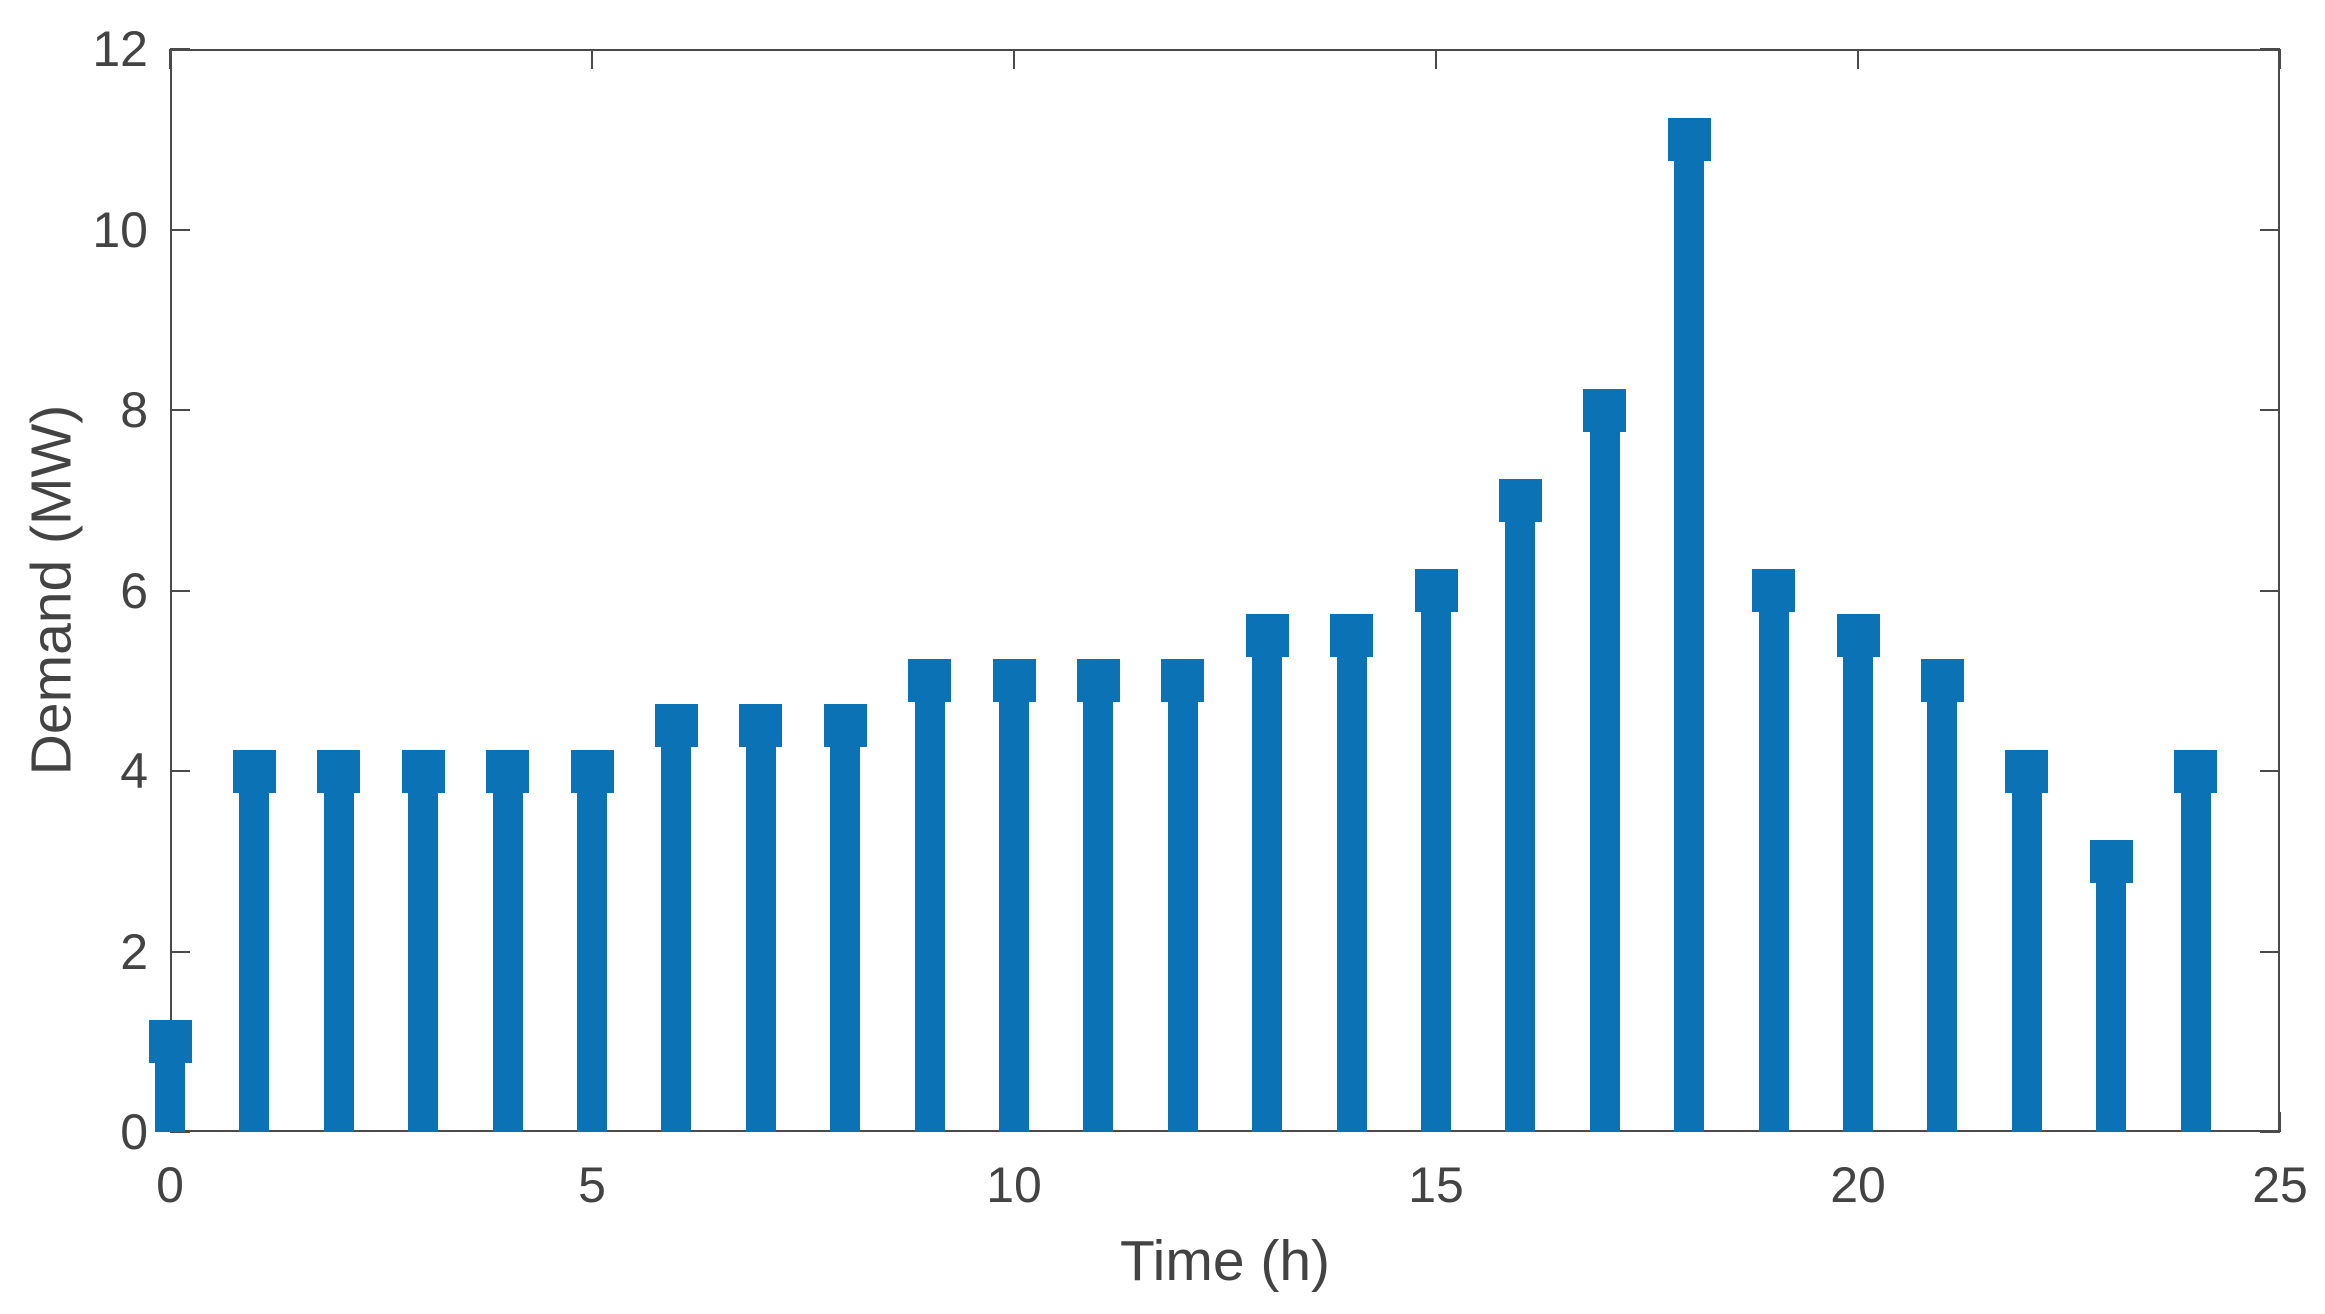 This screenshot has width=2325, height=1314. I want to click on y-tick-label: 6, so click(134, 590).